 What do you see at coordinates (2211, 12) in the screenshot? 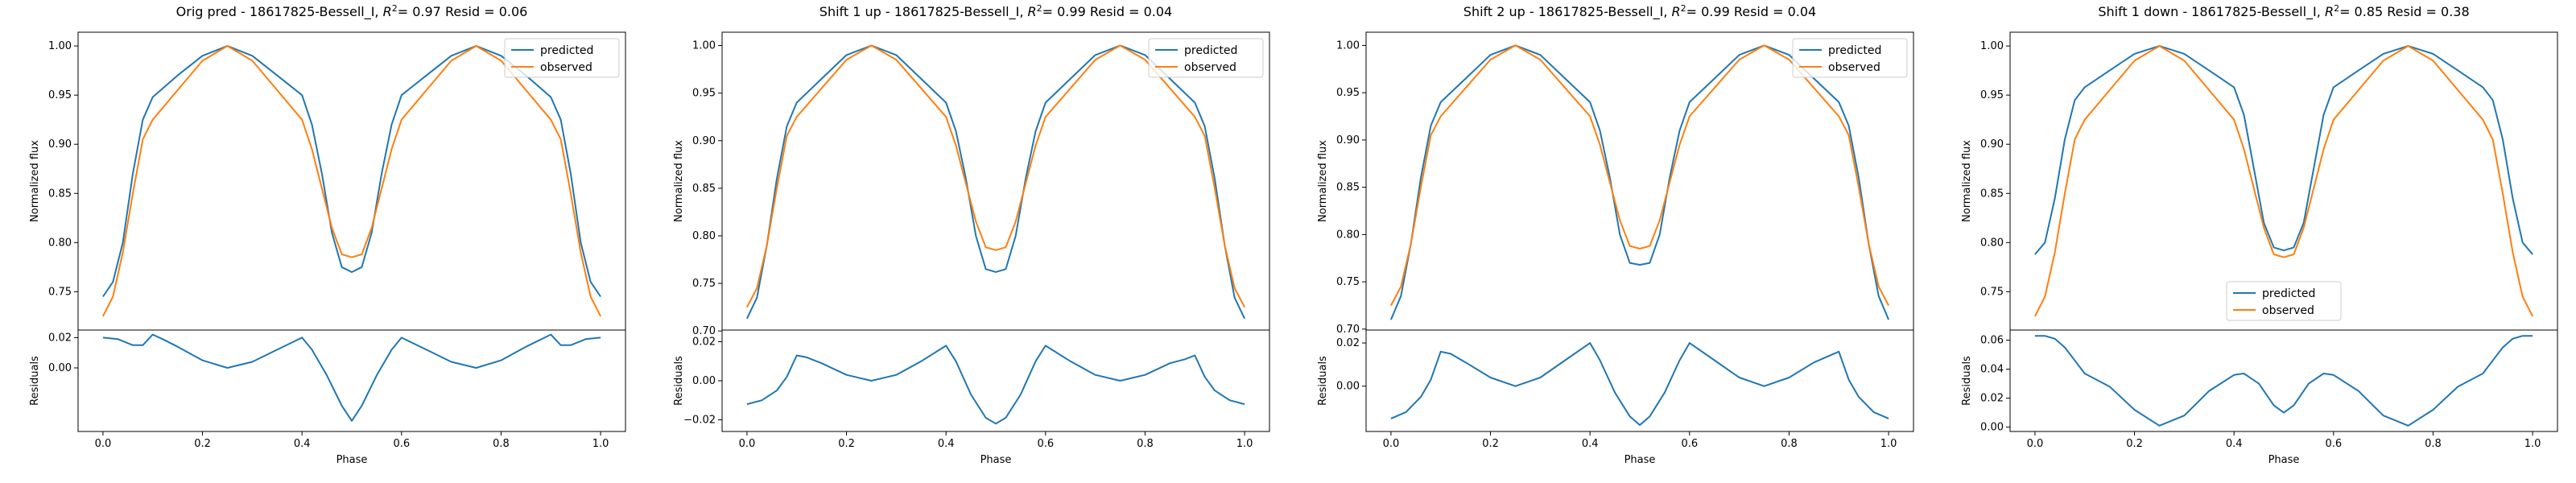
I see `title-prefix: Shift 1 down - 18617825-Bessell_I,` at bounding box center [2211, 12].